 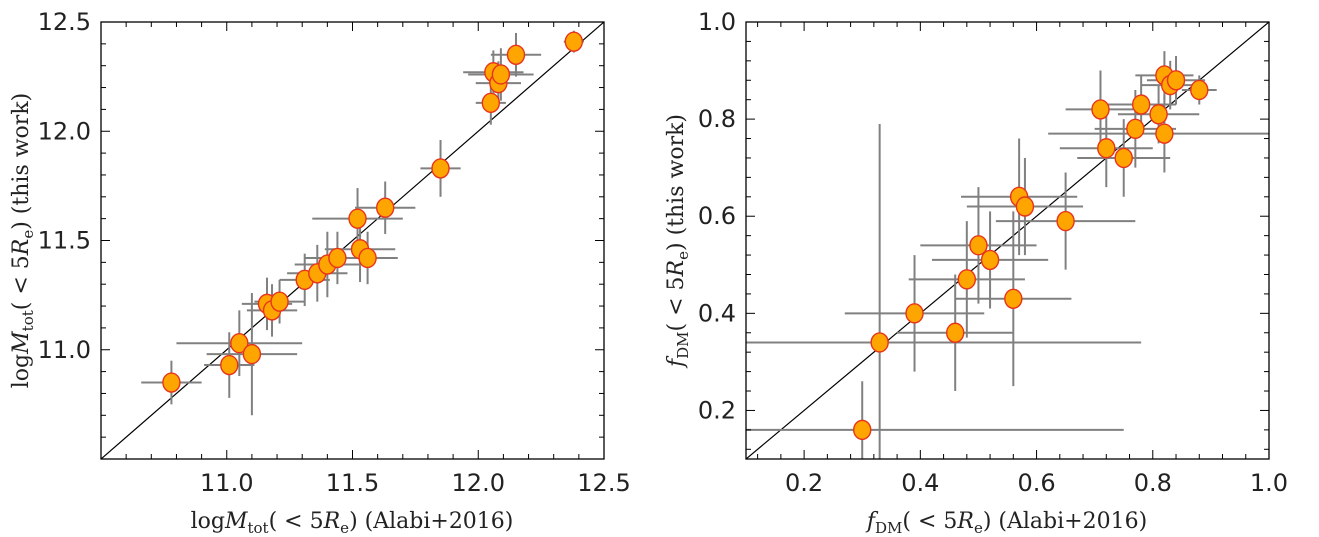 I want to click on y-tick-label: 11.0, so click(x=64, y=350).